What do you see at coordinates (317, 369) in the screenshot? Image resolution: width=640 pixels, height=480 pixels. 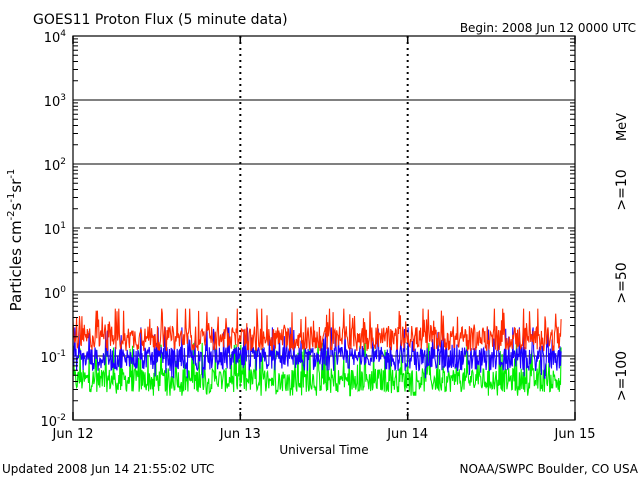 I see `series-line-ge100` at bounding box center [317, 369].